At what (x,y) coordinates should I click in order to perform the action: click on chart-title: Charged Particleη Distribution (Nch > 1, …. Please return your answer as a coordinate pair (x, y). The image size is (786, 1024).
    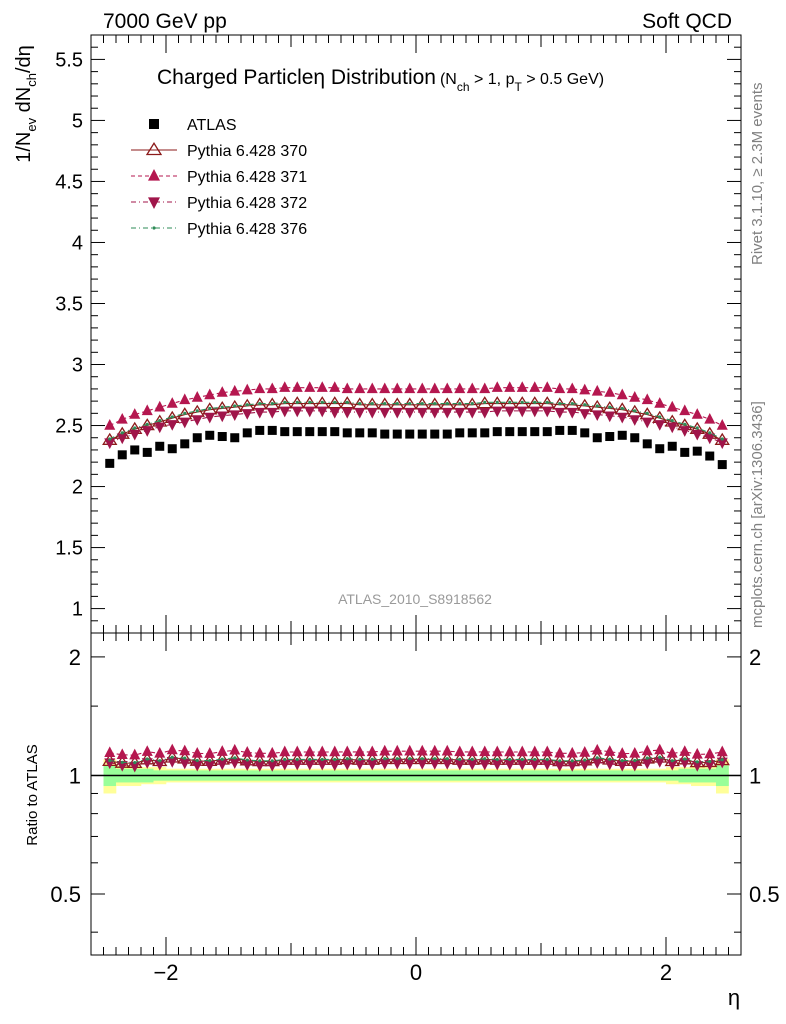
    Looking at the image, I should click on (380, 80).